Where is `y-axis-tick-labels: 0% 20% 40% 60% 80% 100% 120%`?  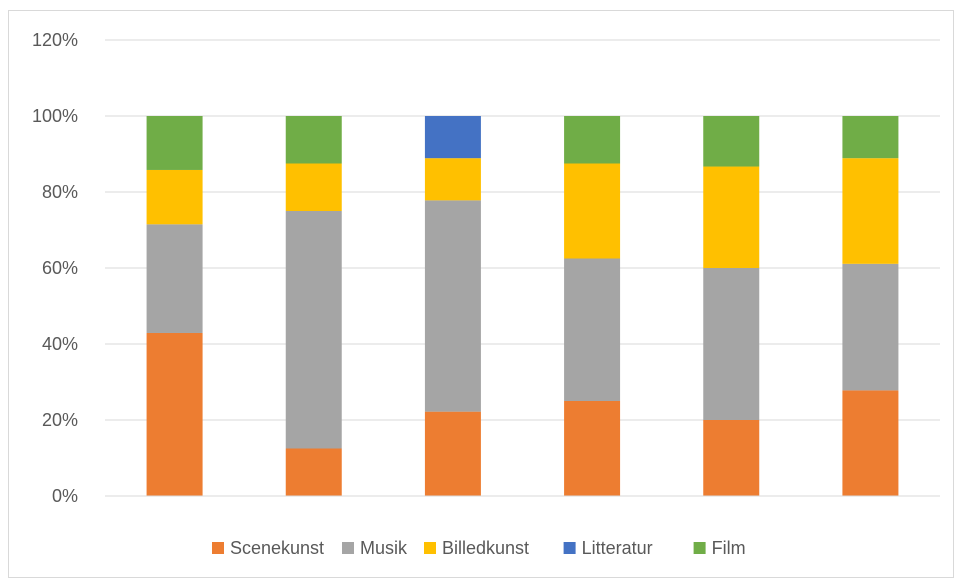
y-axis-tick-labels: 0% 20% 40% 60% 80% 100% 120% is located at coordinates (55, 268).